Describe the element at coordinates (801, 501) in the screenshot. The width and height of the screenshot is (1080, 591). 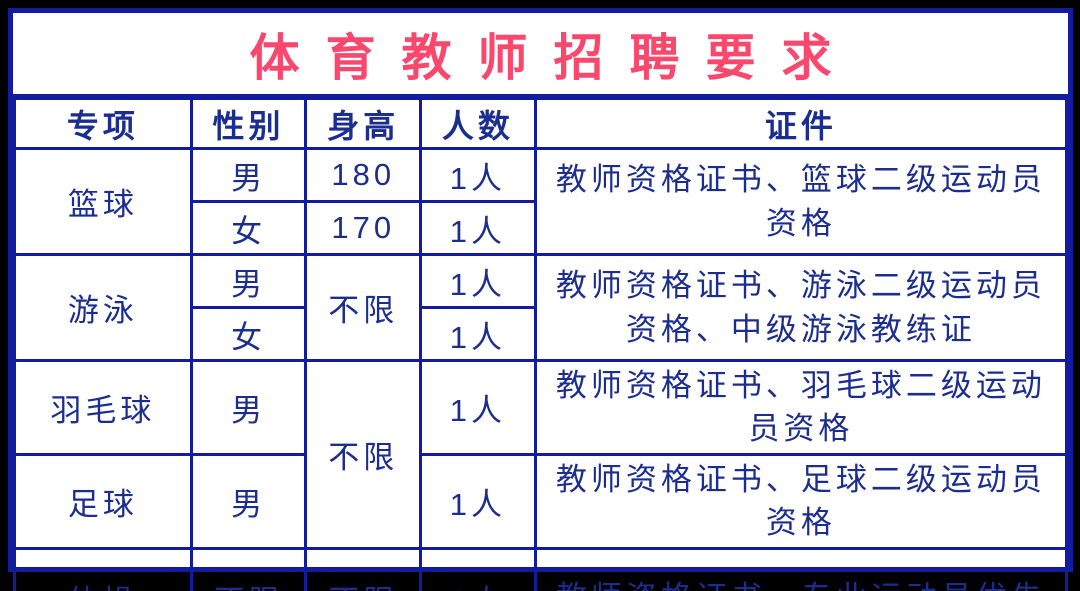
I see `cert-cell-football: 教师资格证书、足球二级运动员资格` at that location.